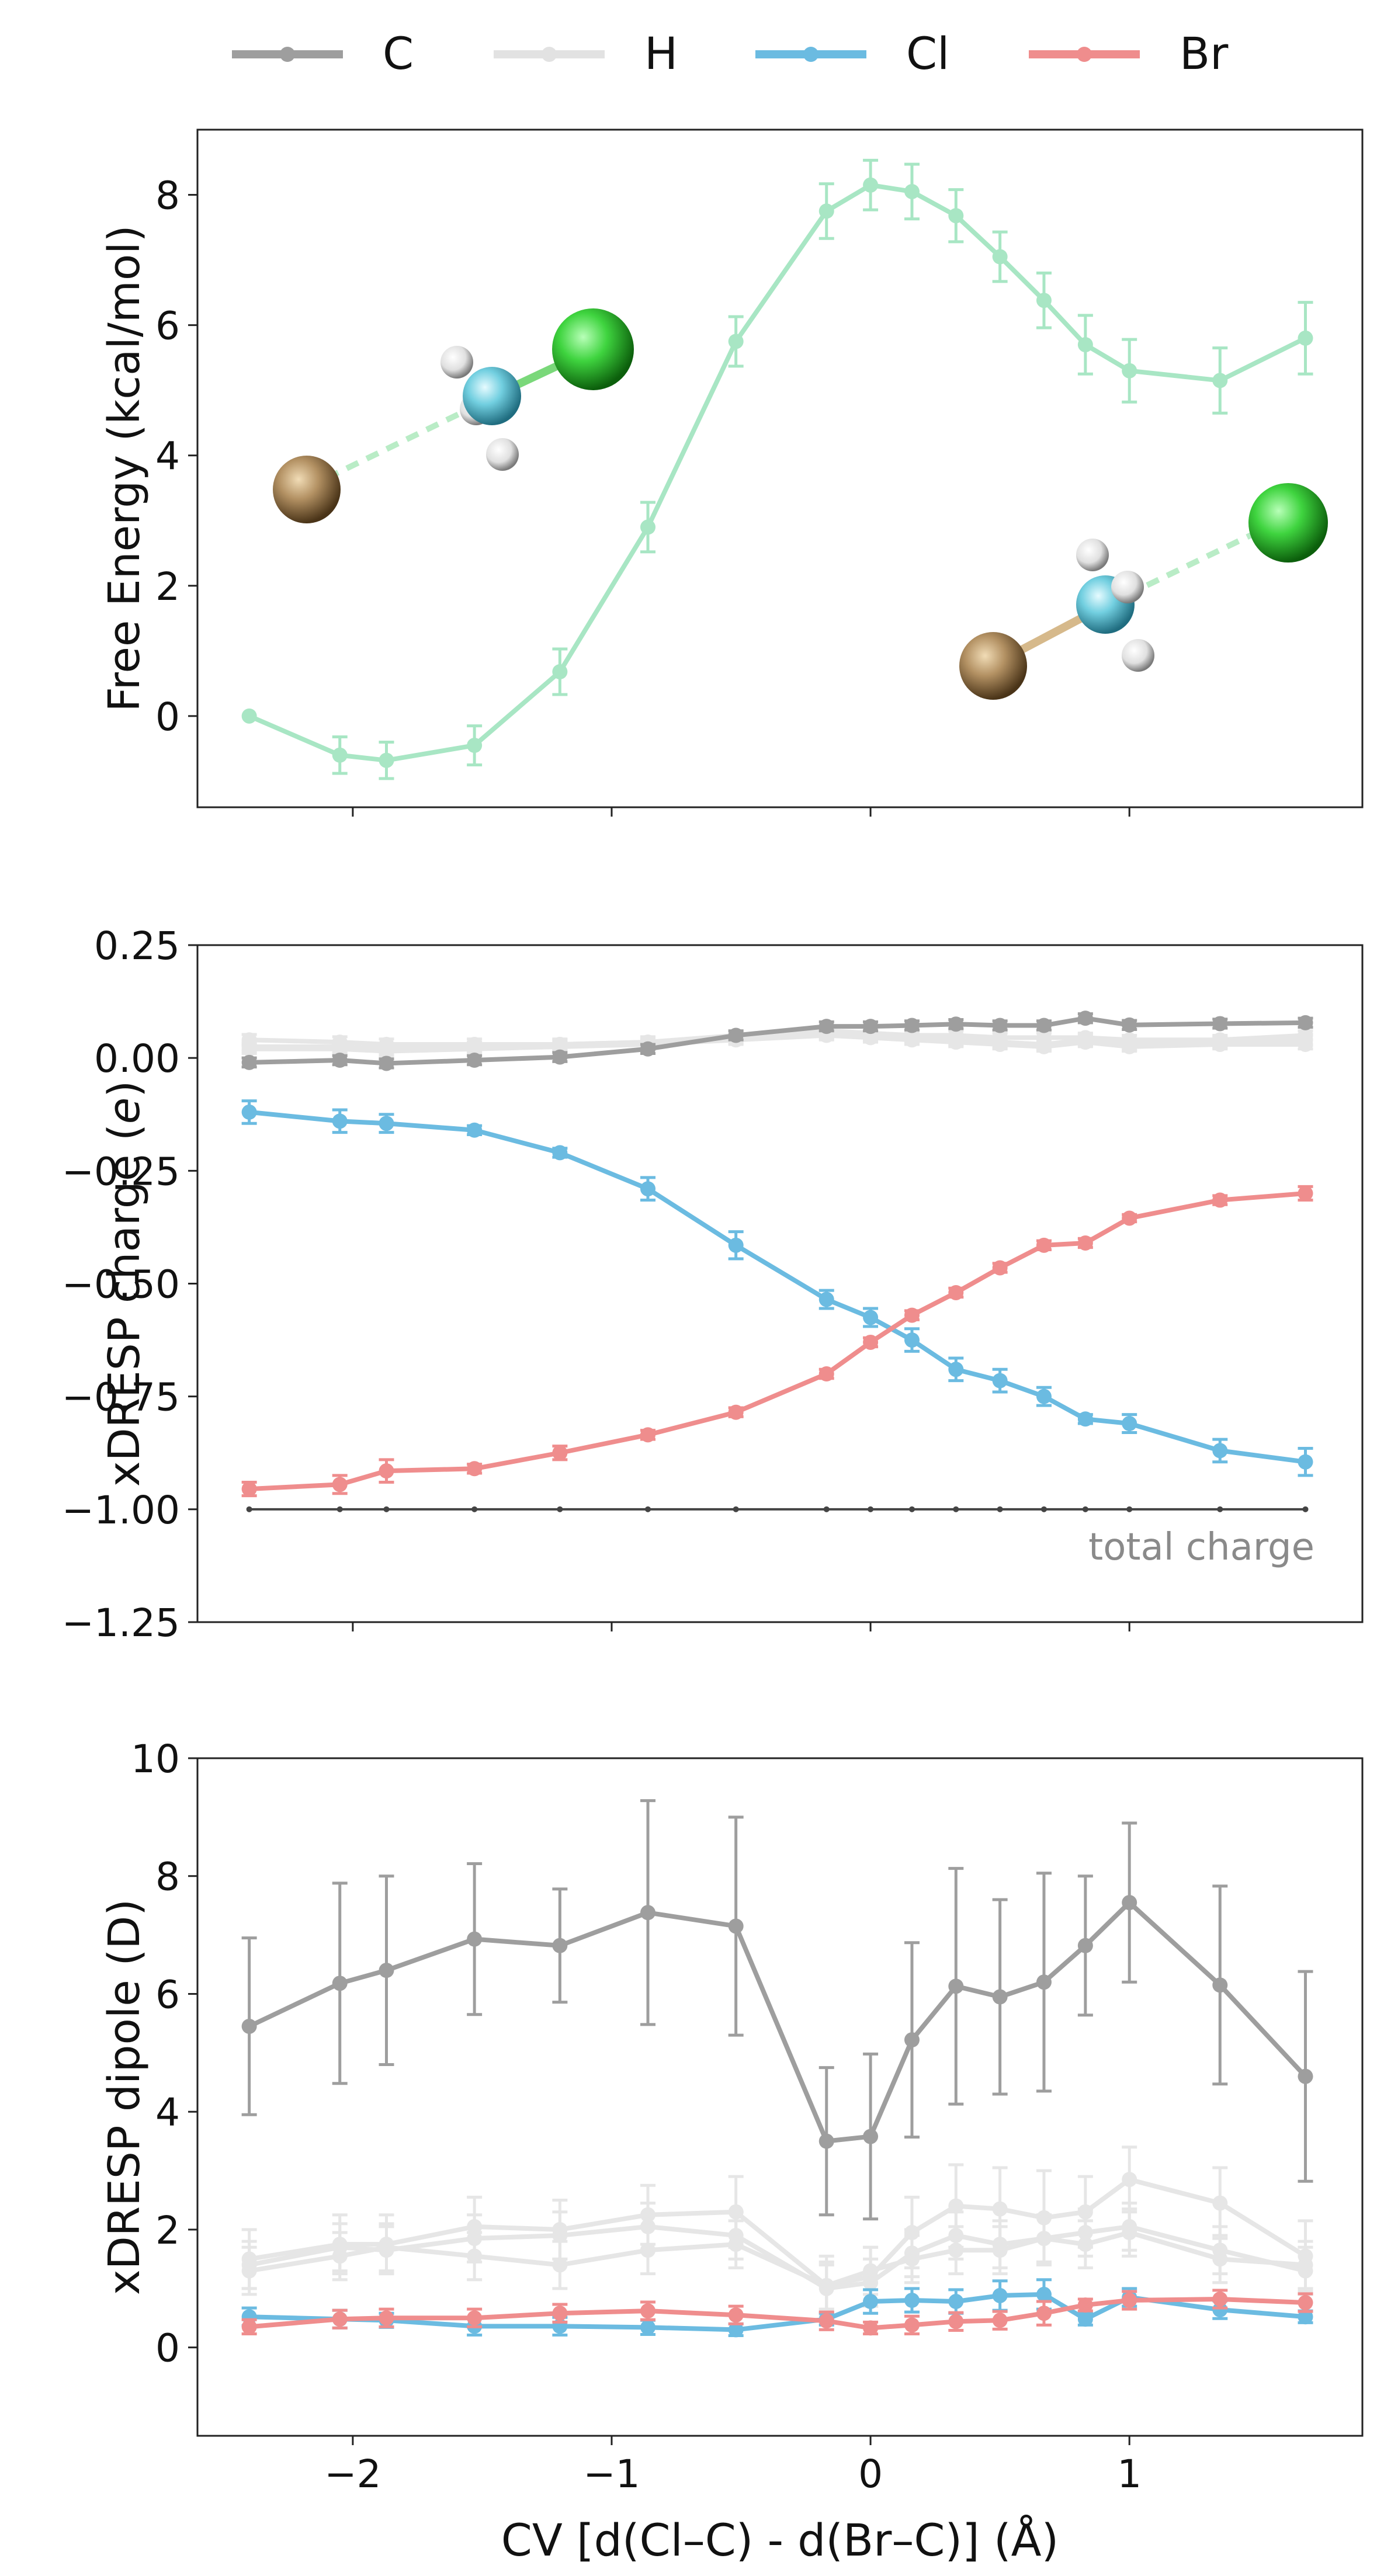  What do you see at coordinates (852, 53) in the screenshot?
I see `legend-item-cl: Cl` at bounding box center [852, 53].